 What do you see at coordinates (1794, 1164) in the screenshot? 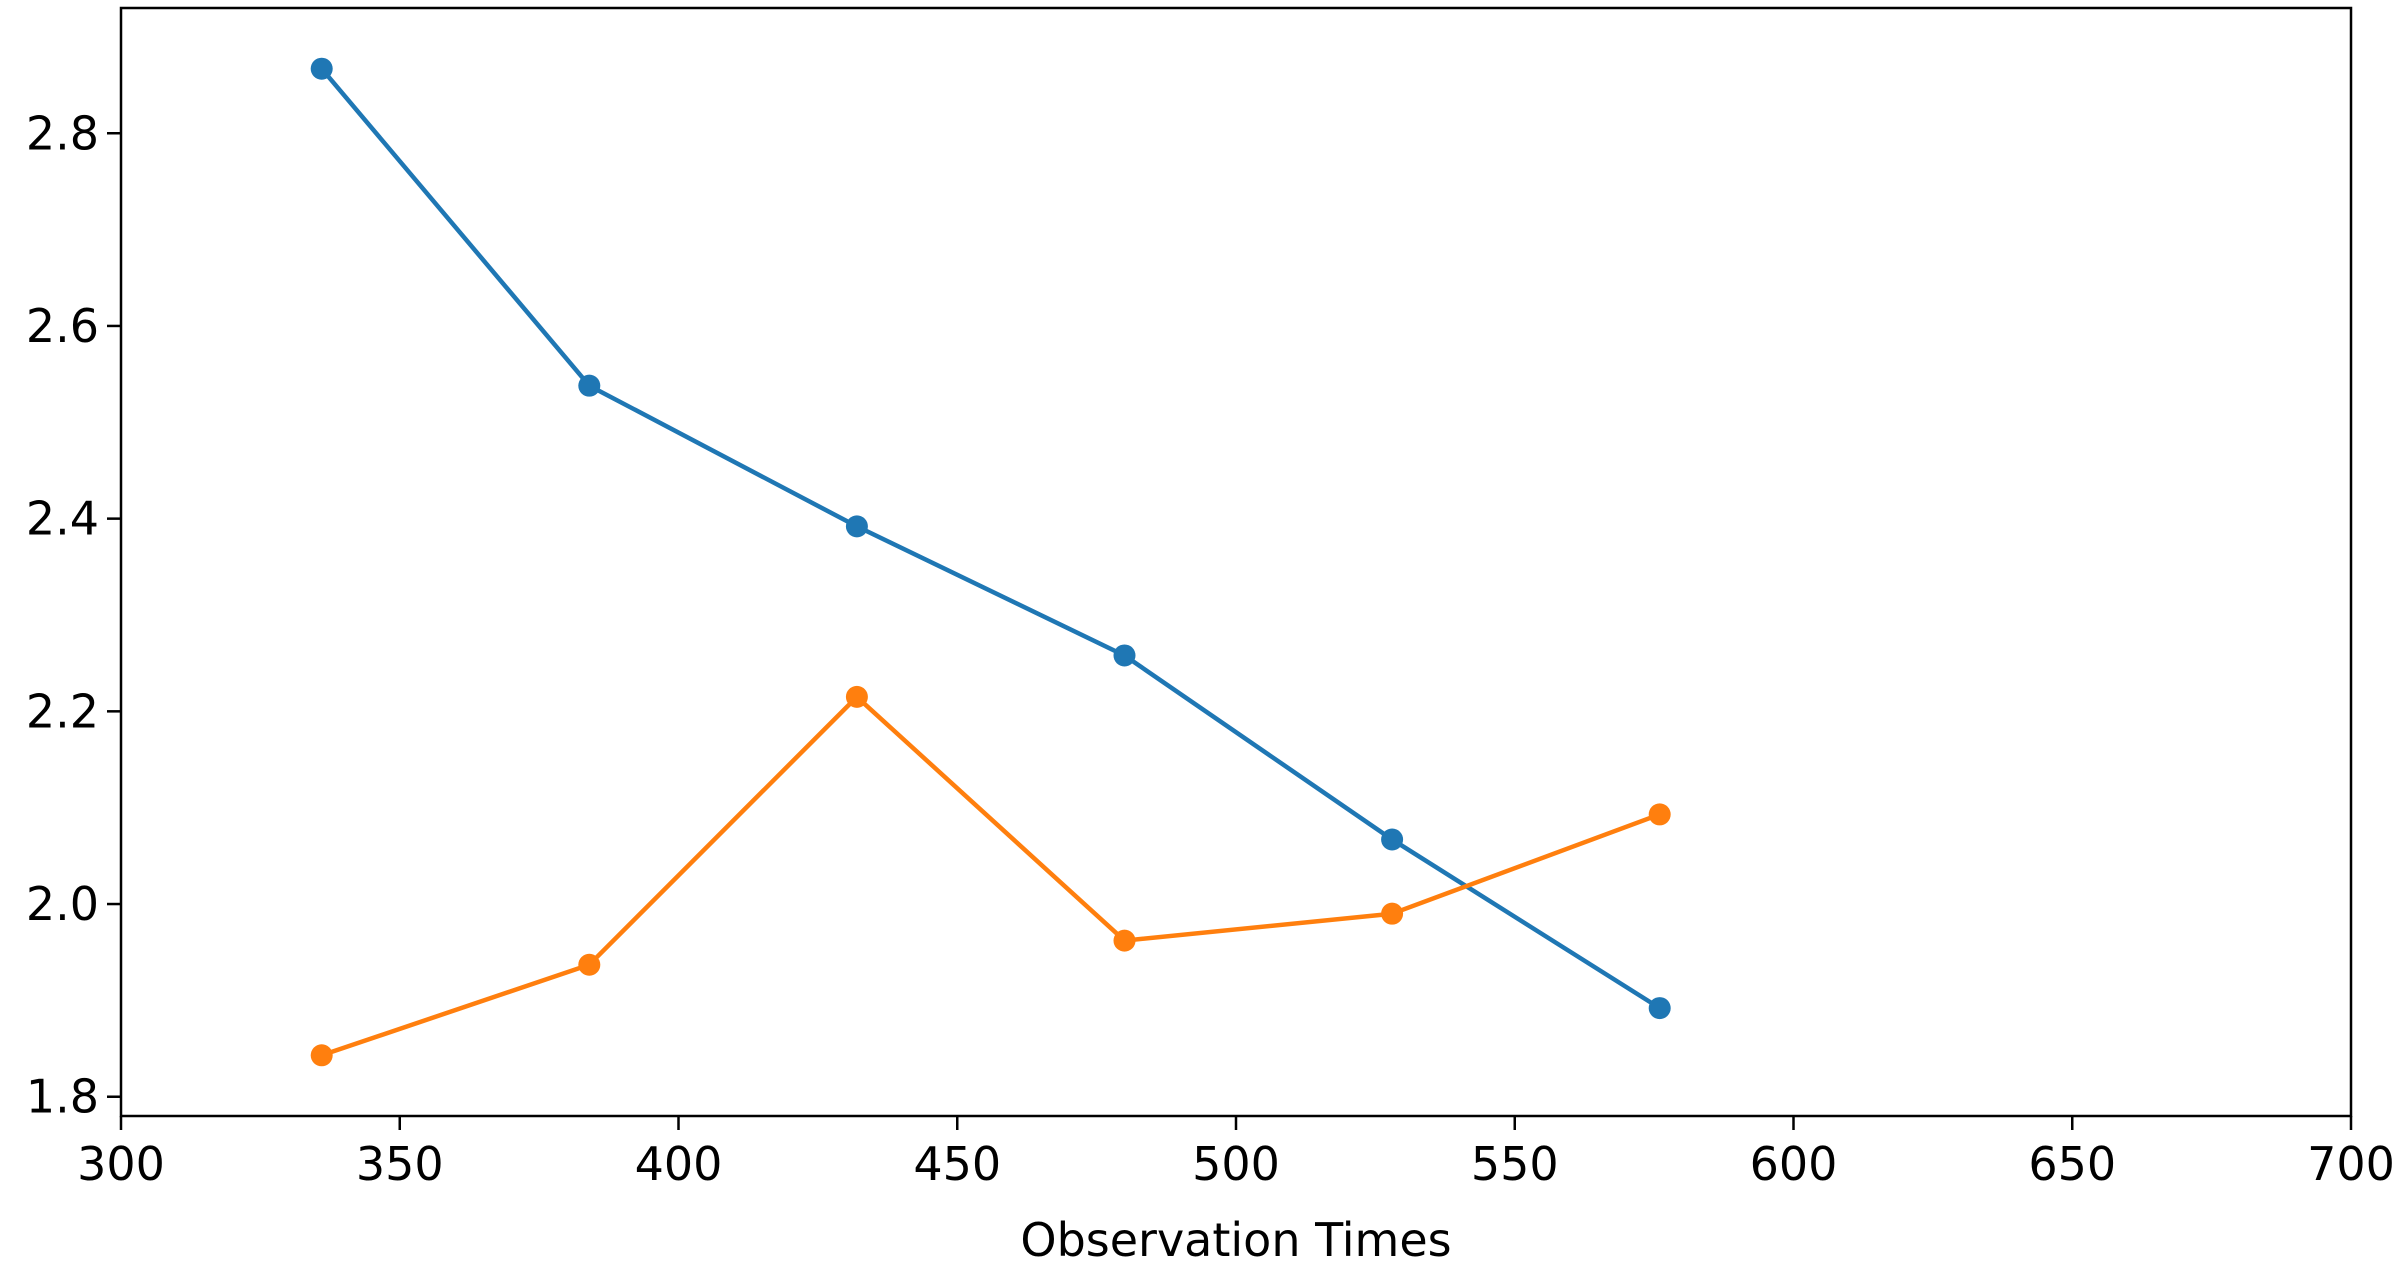
I see `x-tick-label: 600` at bounding box center [1794, 1164].